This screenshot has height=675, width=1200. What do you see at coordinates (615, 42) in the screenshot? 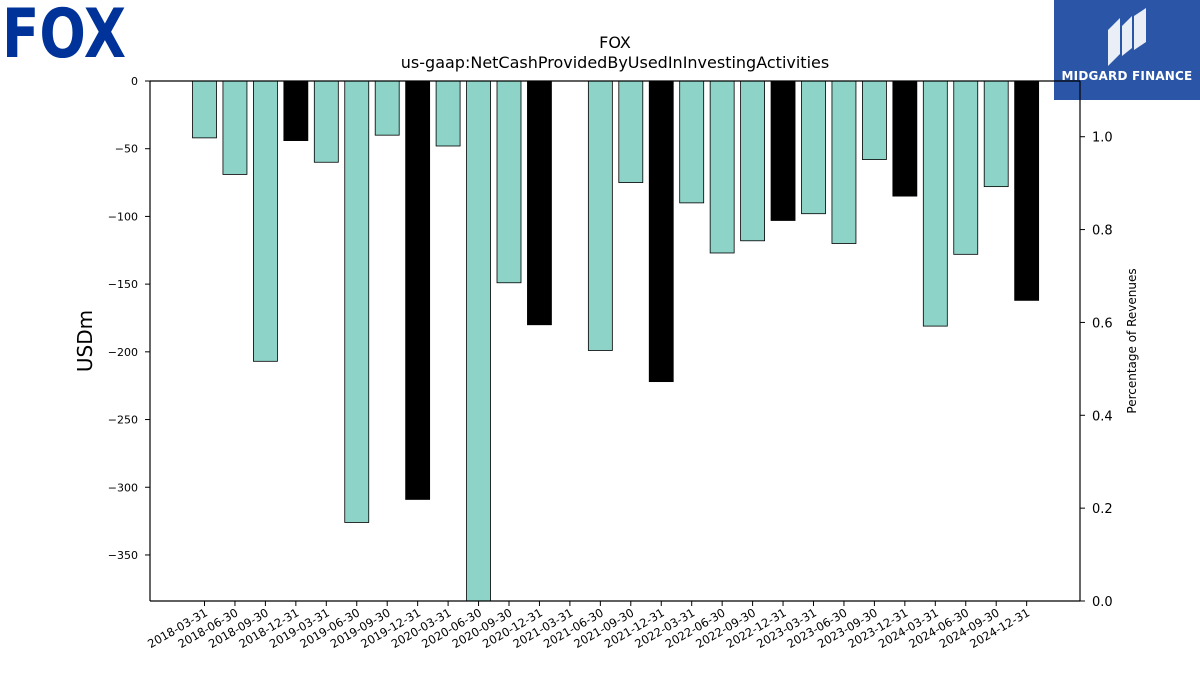
I see `chart-title: FOX` at bounding box center [615, 42].